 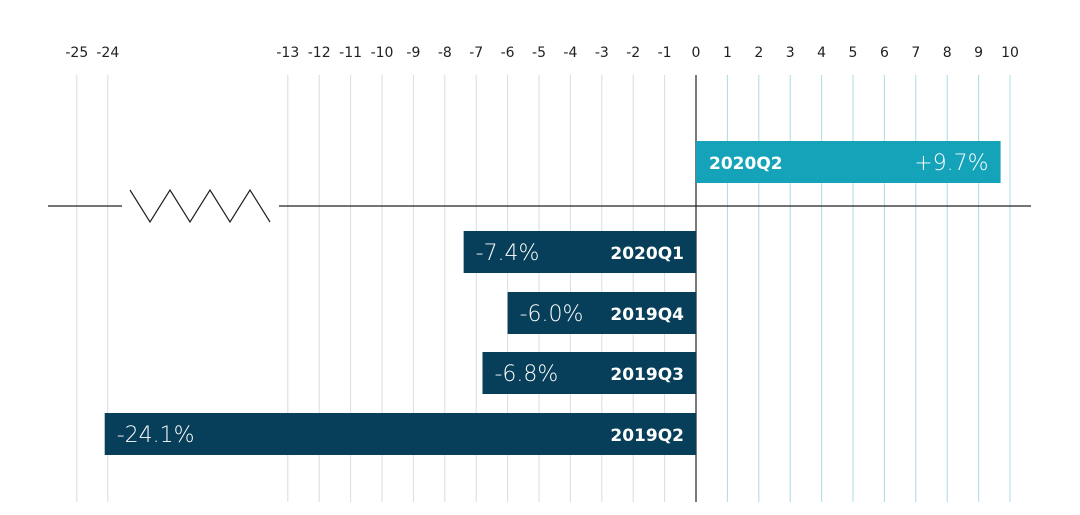 I want to click on bar-2019Q2, so click(x=400, y=434).